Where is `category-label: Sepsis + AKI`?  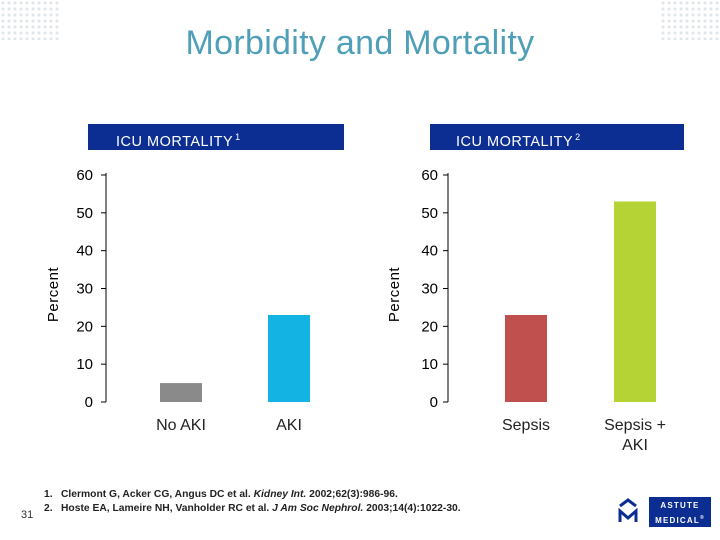 category-label: Sepsis + AKI is located at coordinates (635, 435).